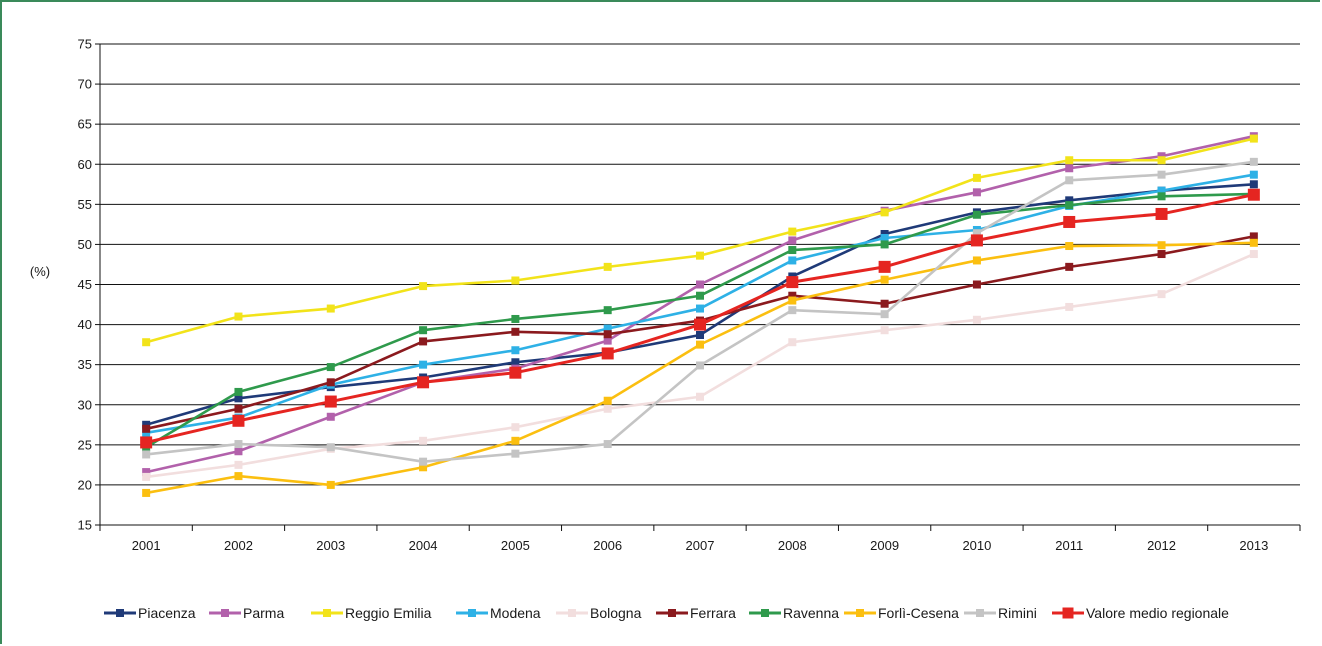 Image resolution: width=1322 pixels, height=646 pixels. Describe the element at coordinates (85, 84) in the screenshot. I see `y-tick-label: 70` at that location.